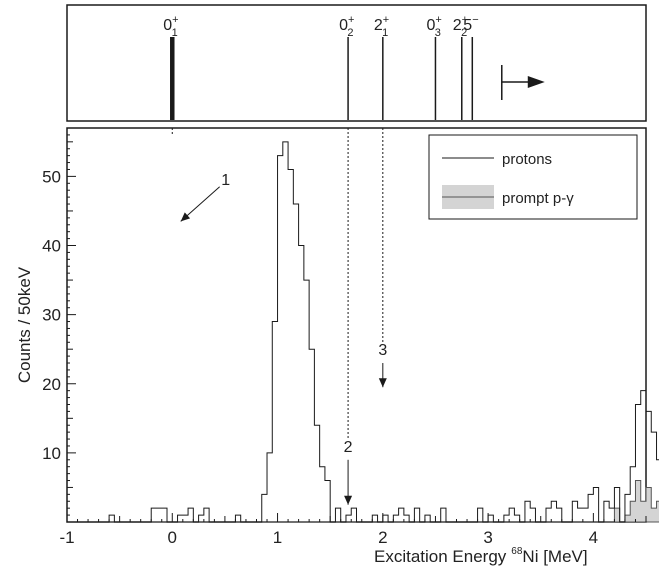  Describe the element at coordinates (322, 78) in the screenshot. I see `level-lines` at that location.